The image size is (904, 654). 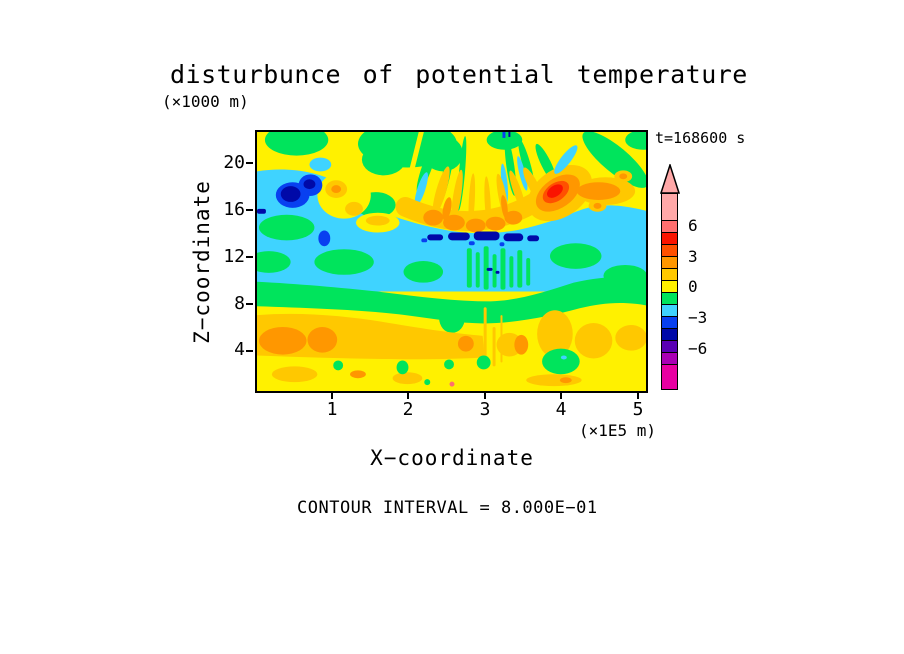 I want to click on page-title: disturbunce of potential temperature, so click(x=459, y=74).